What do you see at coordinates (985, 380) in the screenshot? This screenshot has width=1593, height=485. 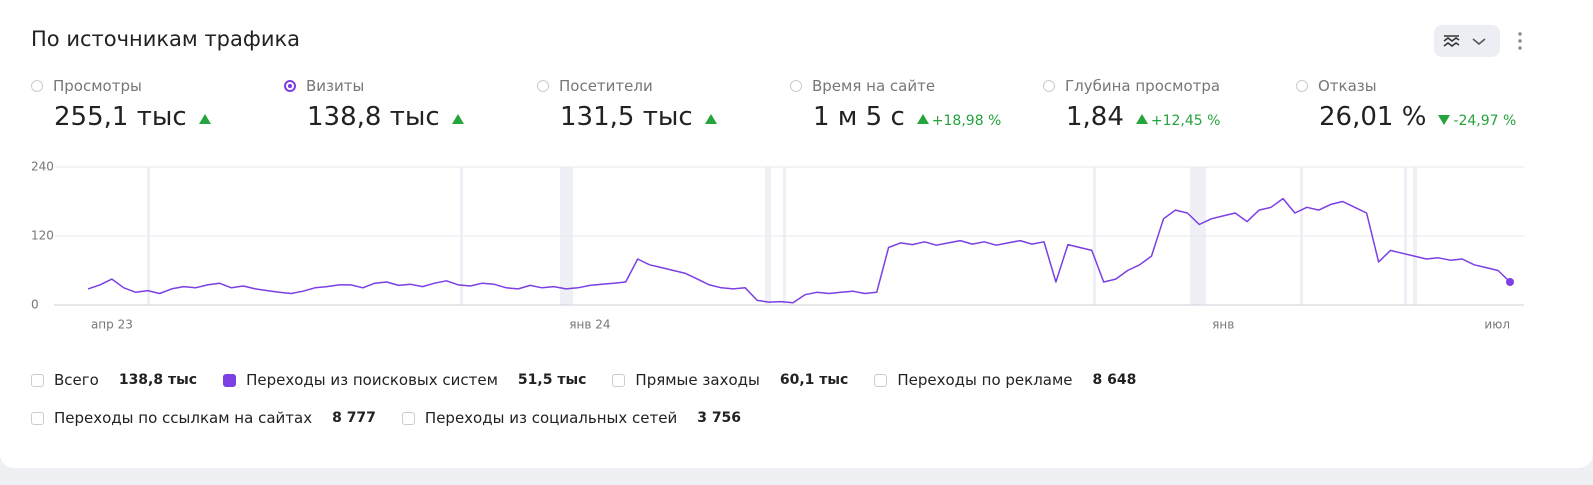 I see `source-label: Переходы по рекламе` at bounding box center [985, 380].